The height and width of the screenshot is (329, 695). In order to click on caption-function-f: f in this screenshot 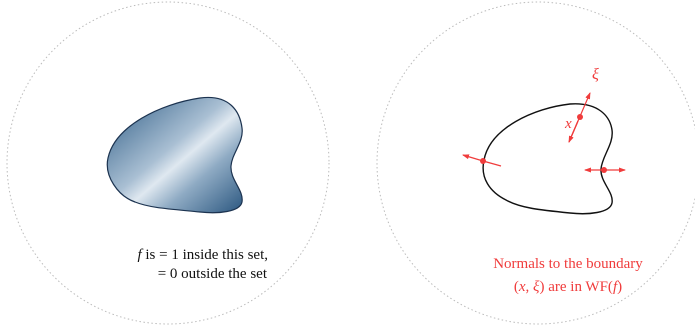, I will do `click(140, 255)`.